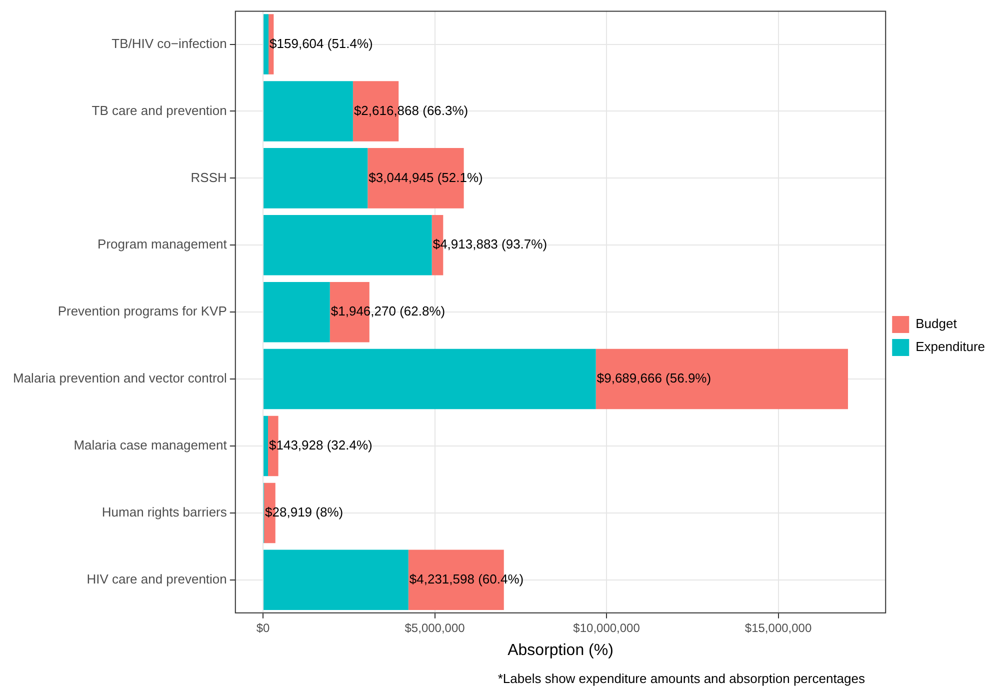 Image resolution: width=995 pixels, height=690 pixels. I want to click on y-tick-label: TB/HIV co−infection, so click(169, 43).